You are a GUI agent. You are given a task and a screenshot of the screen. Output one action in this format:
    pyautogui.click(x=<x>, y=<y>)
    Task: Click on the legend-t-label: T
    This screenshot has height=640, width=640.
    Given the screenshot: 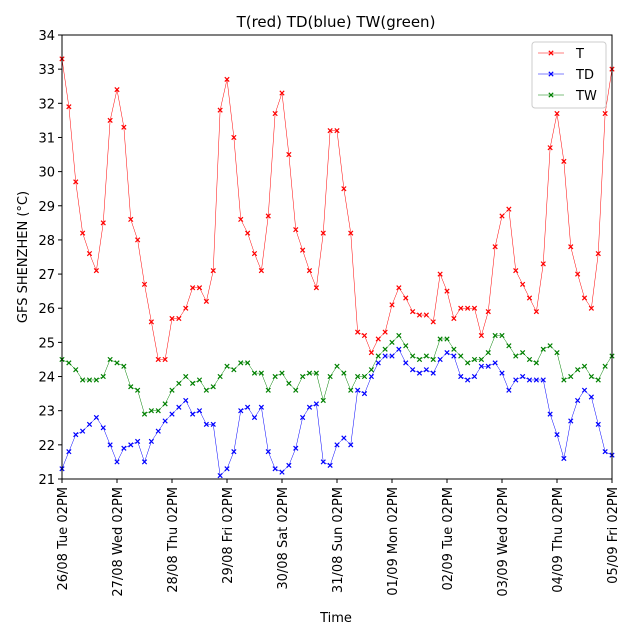 What is the action you would take?
    pyautogui.click(x=579, y=54)
    